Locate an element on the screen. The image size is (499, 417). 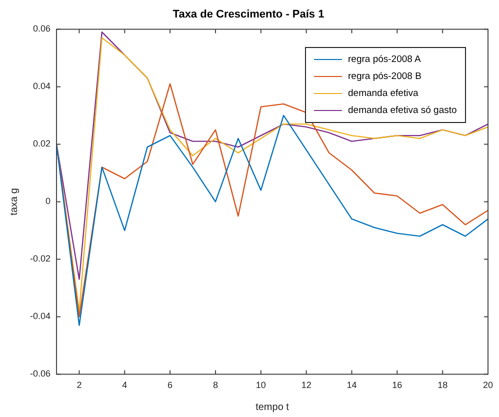
x-axis-title: tempo t is located at coordinates (273, 407).